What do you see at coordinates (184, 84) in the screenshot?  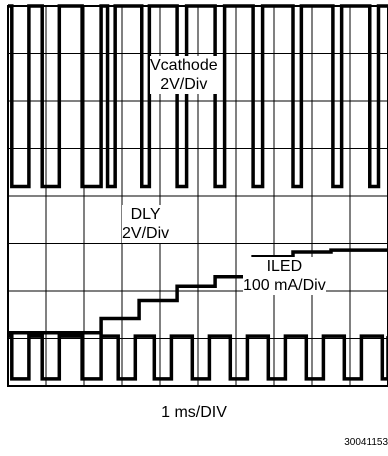 I see `vcathode-label-scale: 2V/Div` at bounding box center [184, 84].